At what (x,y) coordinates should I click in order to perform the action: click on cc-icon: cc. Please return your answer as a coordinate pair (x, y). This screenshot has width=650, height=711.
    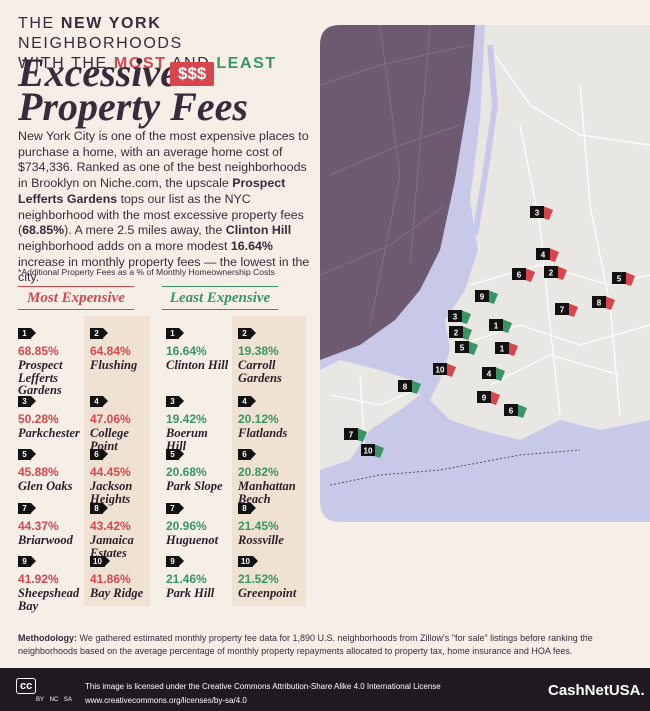
    Looking at the image, I should click on (26, 686).